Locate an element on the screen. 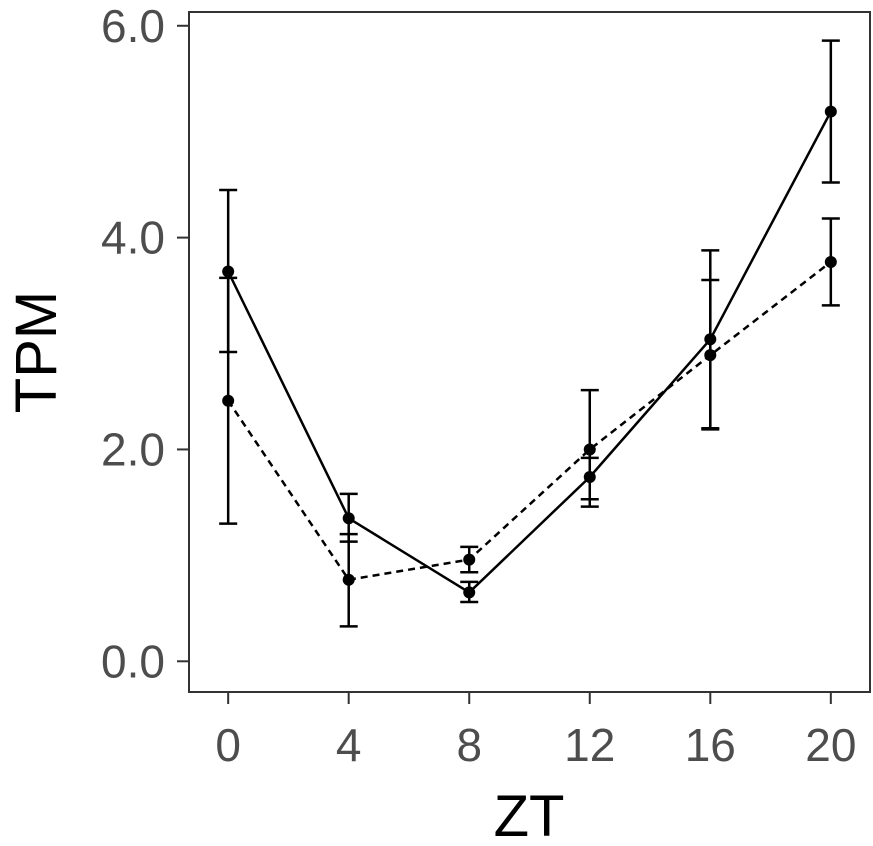  y-tick-label: 0.0 is located at coordinates (133, 661).